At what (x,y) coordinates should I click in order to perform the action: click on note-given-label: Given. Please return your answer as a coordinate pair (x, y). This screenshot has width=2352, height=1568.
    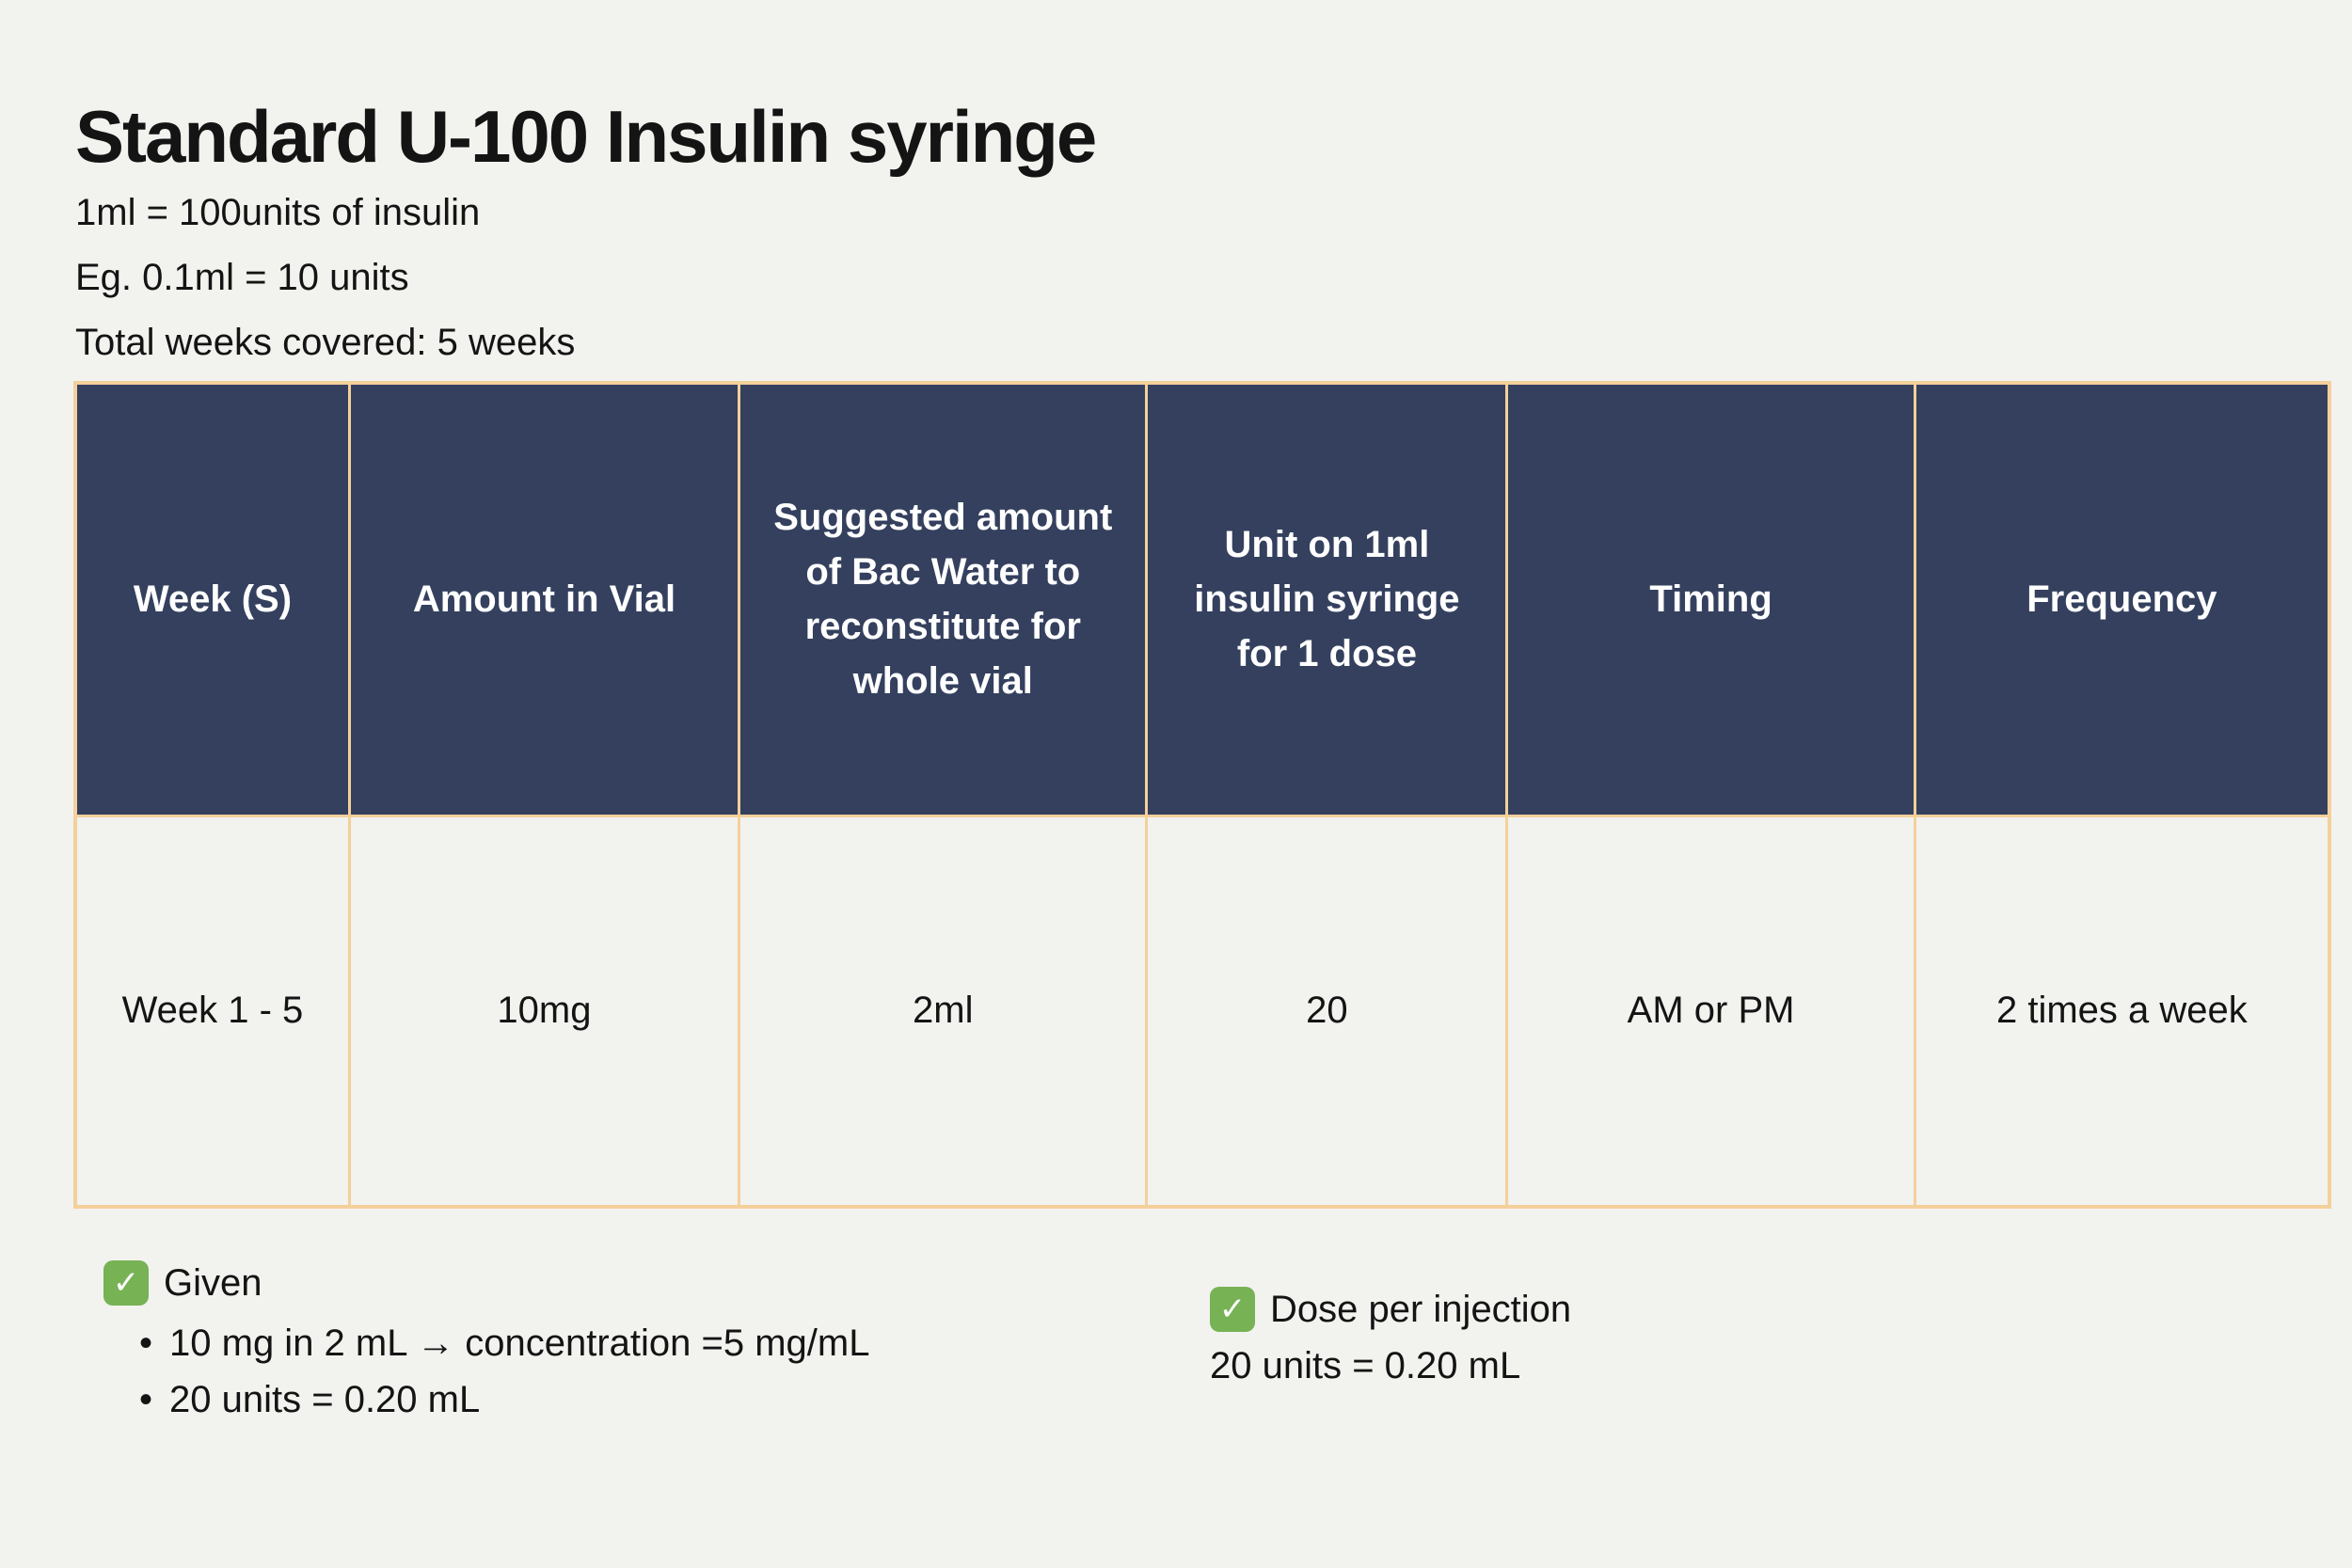
    Looking at the image, I should click on (213, 1282).